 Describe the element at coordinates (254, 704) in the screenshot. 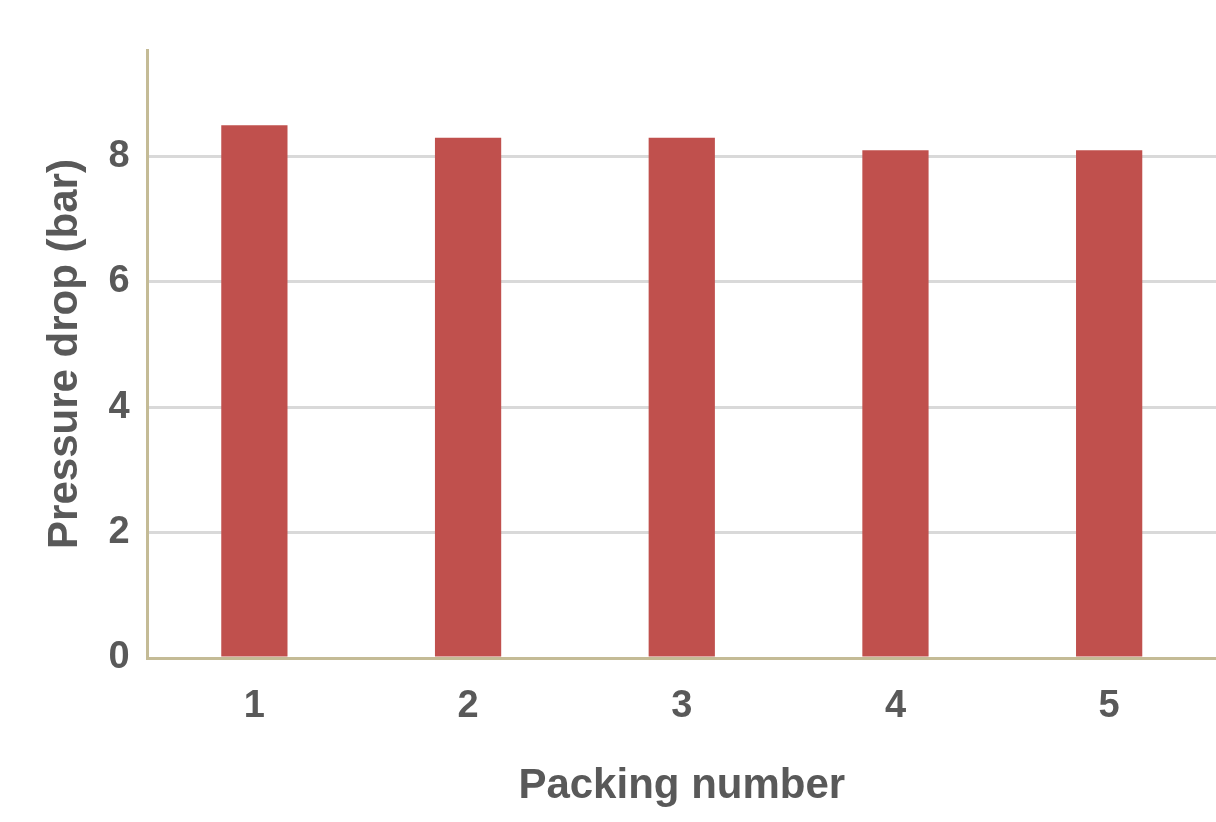

I see `x-tick-label: 1` at that location.